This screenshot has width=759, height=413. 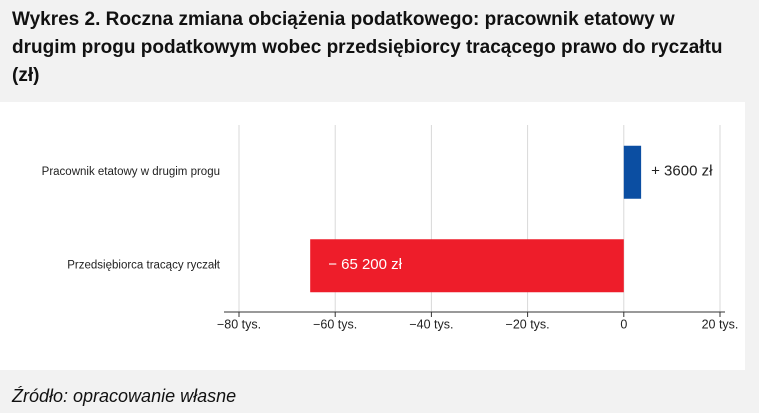 I want to click on source-note: Źródło: opracowanie własne, so click(x=124, y=396).